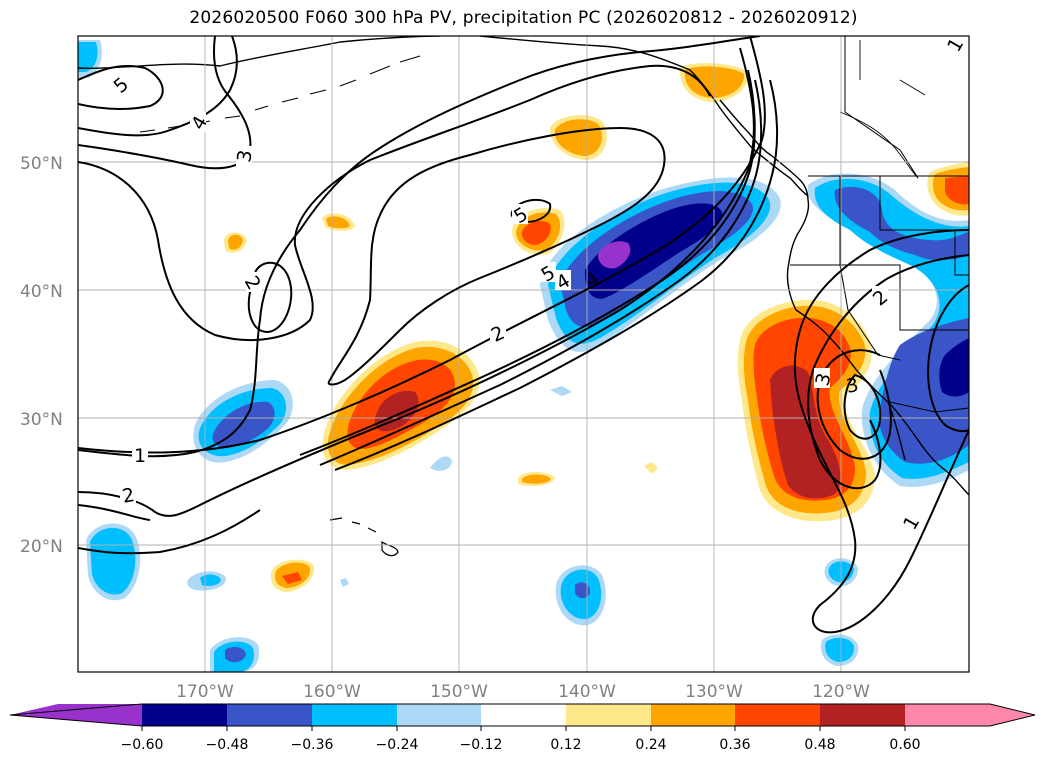 The image size is (1047, 765). What do you see at coordinates (140, 456) in the screenshot?
I see `contour-label-1-w: 1` at bounding box center [140, 456].